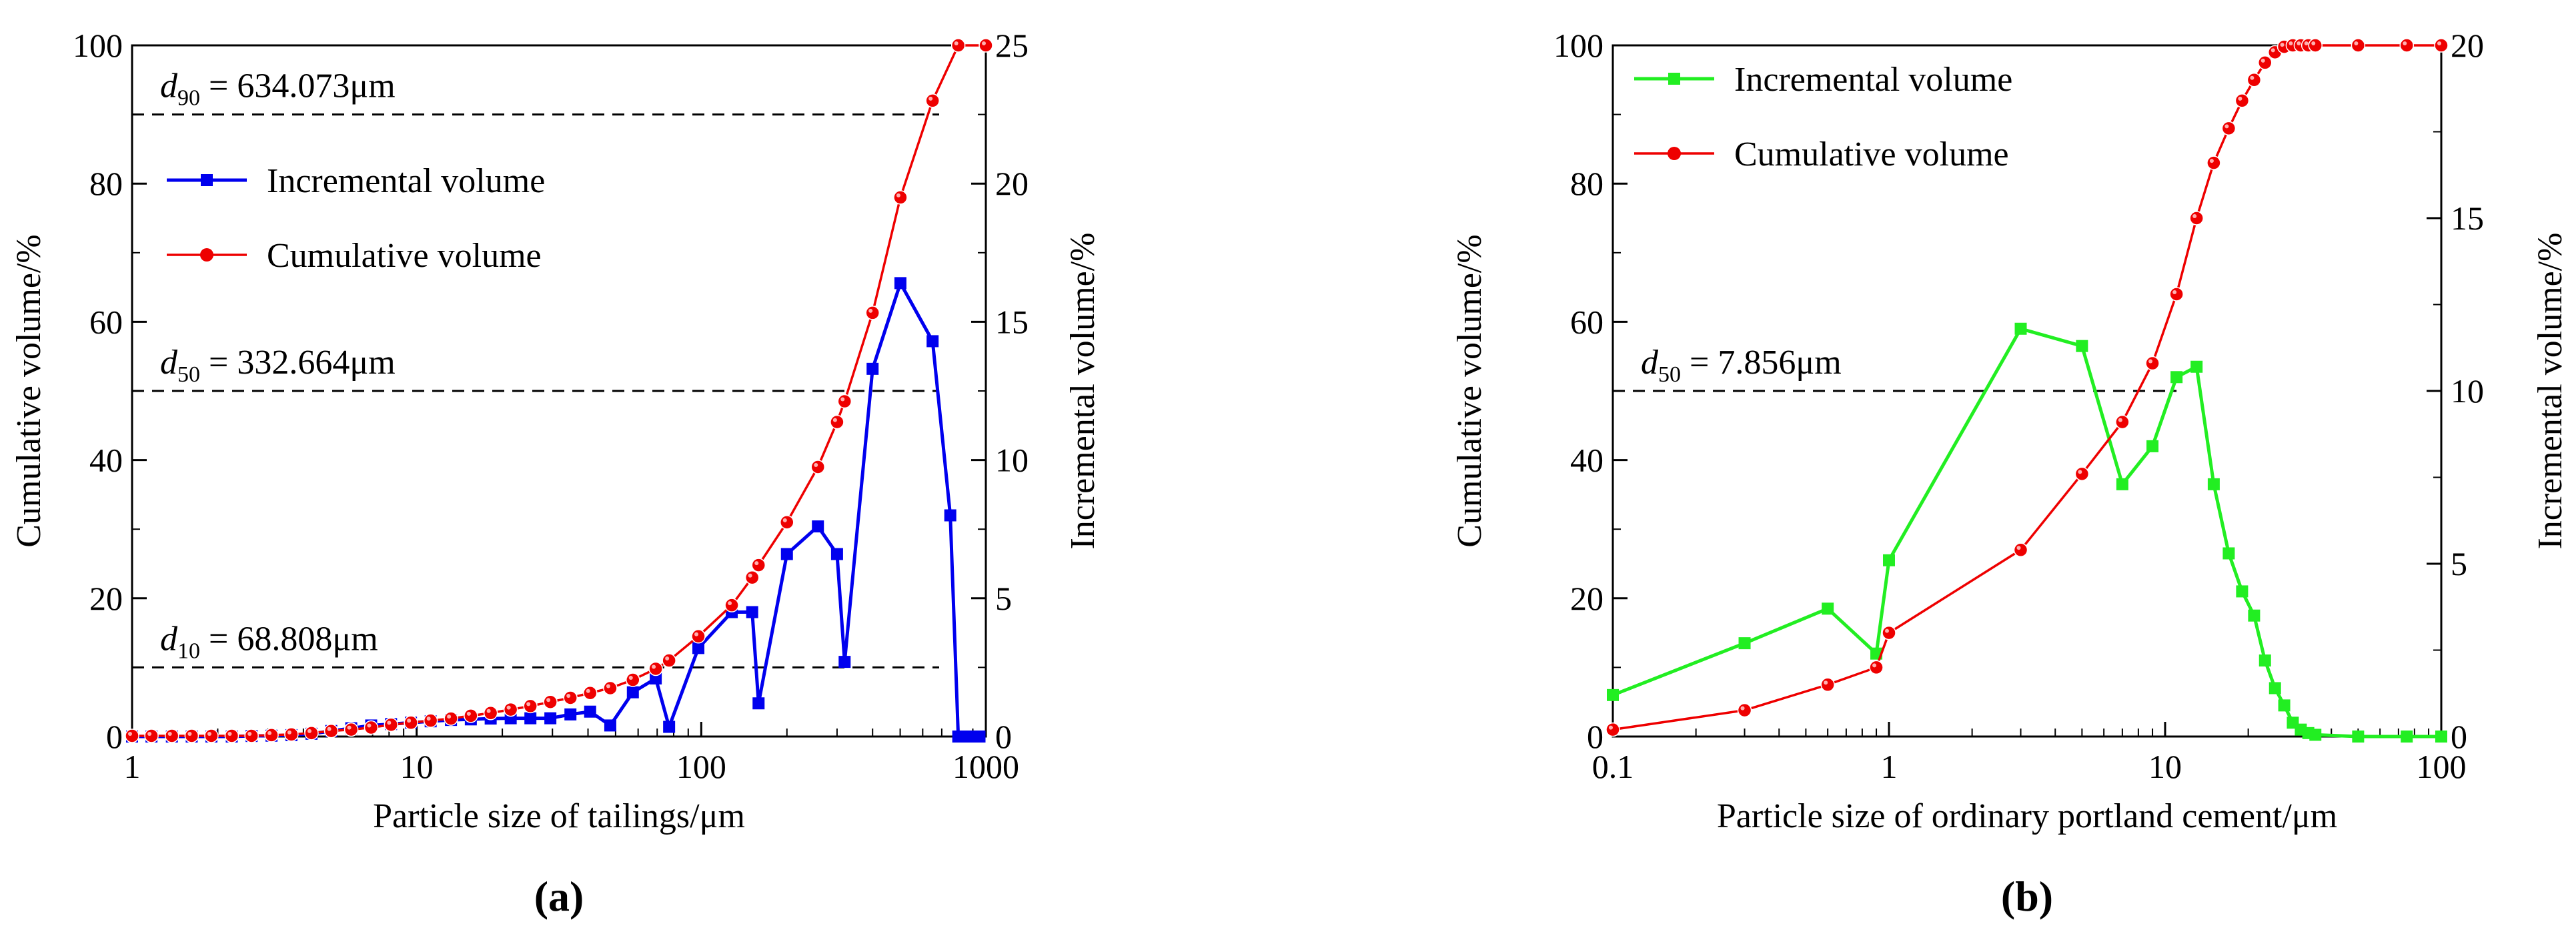 The width and height of the screenshot is (2576, 940). What do you see at coordinates (1889, 766) in the screenshot?
I see `x-tick-label: 1` at bounding box center [1889, 766].